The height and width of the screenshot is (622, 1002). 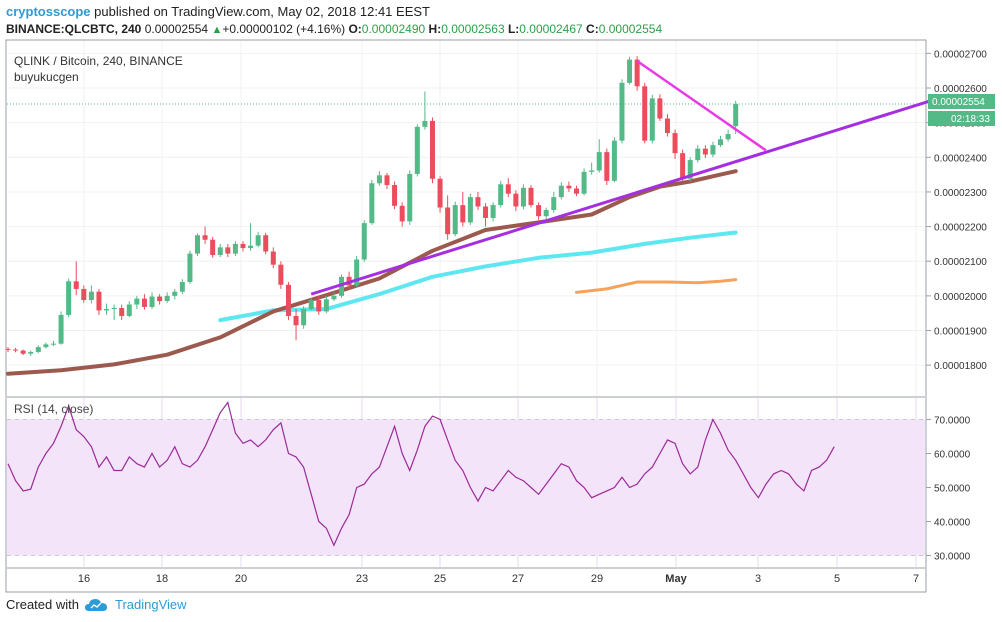 What do you see at coordinates (217, 30) in the screenshot?
I see `up-triangle-icon: ▲` at bounding box center [217, 30].